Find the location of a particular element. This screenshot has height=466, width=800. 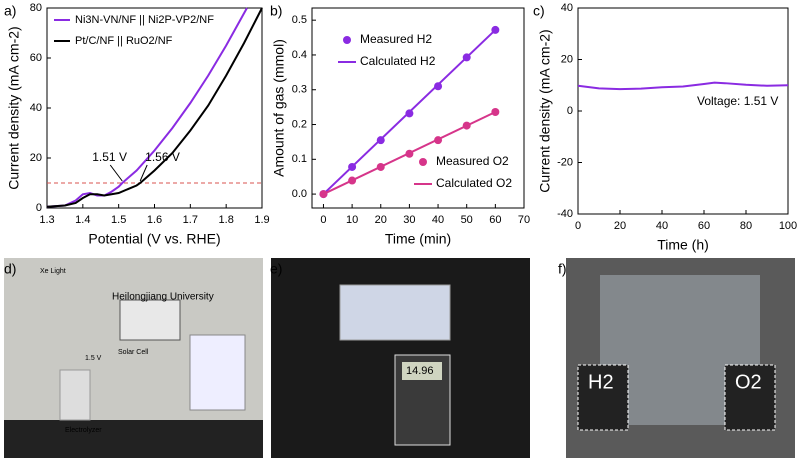

x-tick-label: 1.3 is located at coordinates (46, 220).